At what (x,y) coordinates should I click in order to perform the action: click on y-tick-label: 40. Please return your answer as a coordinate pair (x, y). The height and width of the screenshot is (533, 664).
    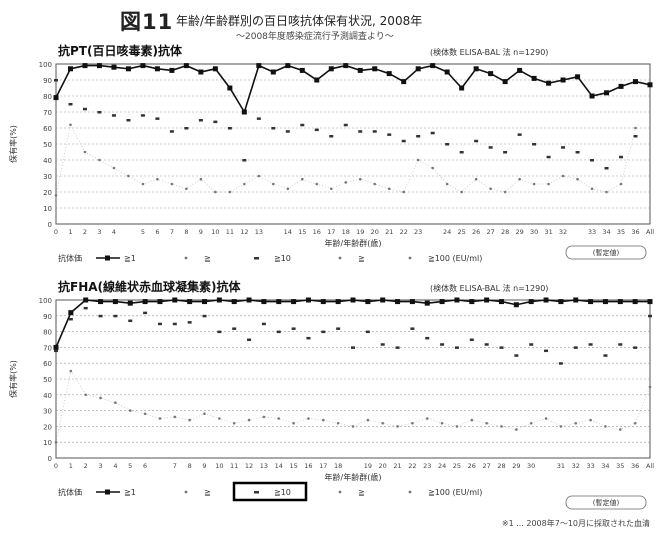
    Looking at the image, I should click on (47, 396).